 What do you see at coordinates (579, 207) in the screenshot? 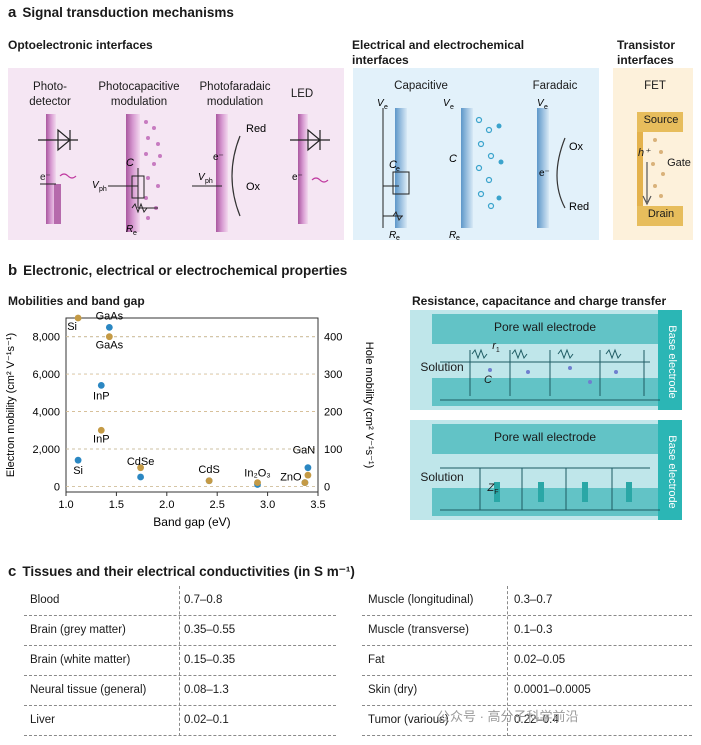
I see `far-red: Red` at bounding box center [579, 207].